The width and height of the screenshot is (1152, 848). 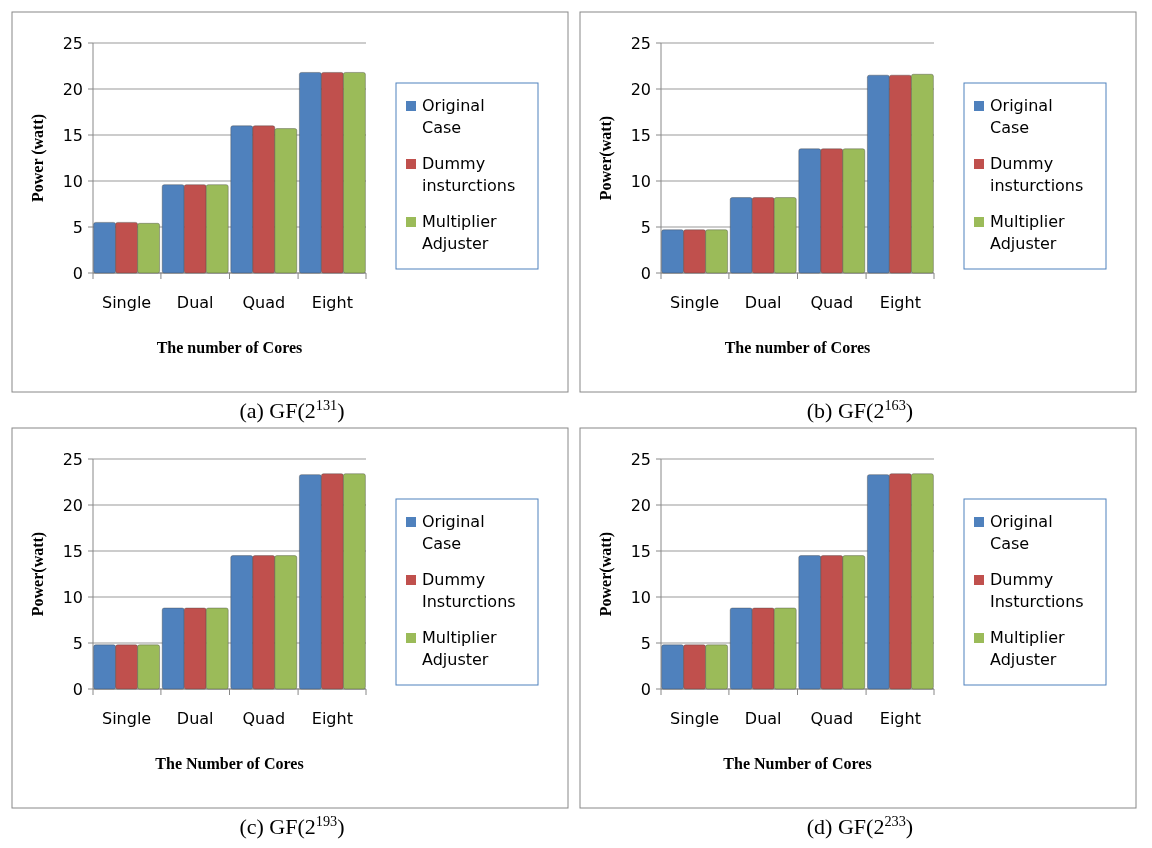 I want to click on text: (d) GF(2$^{233}$), so click(x=860, y=826).